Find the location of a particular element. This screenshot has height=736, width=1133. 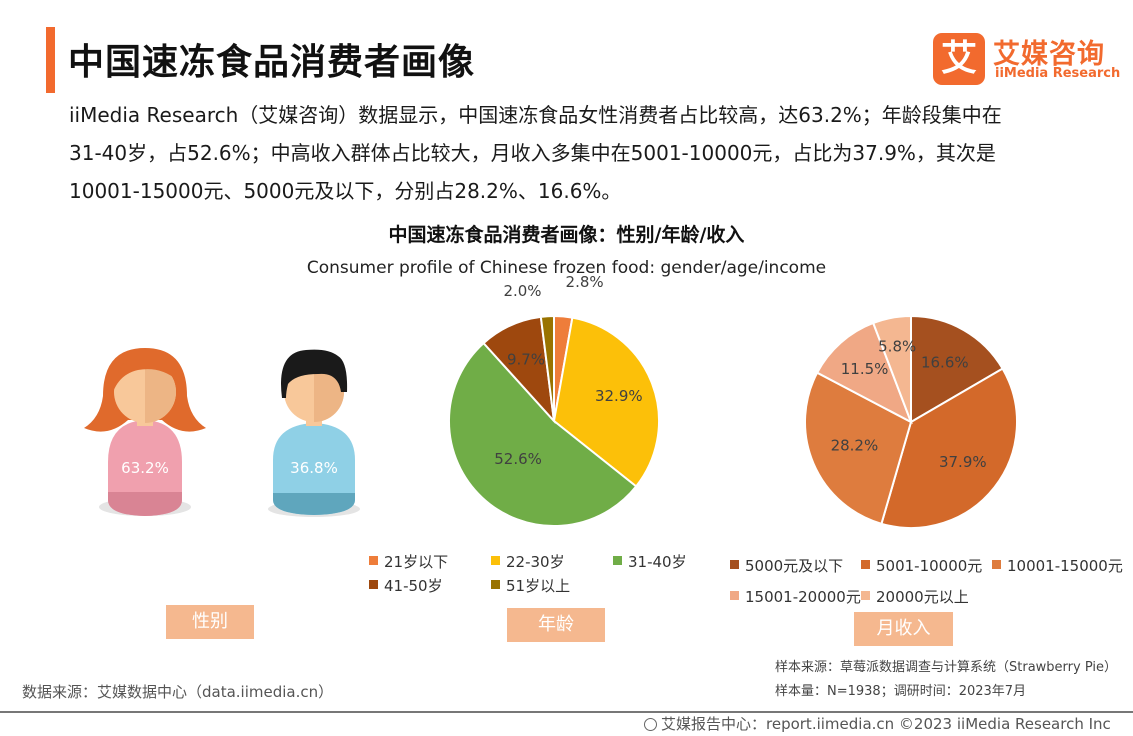

legend-item: 20000元以上 is located at coordinates (915, 596).